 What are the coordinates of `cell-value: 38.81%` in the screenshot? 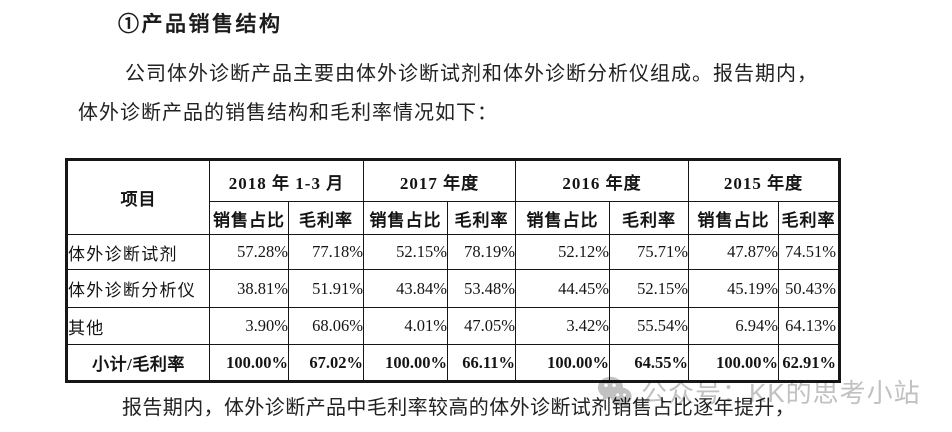 It's located at (249, 288).